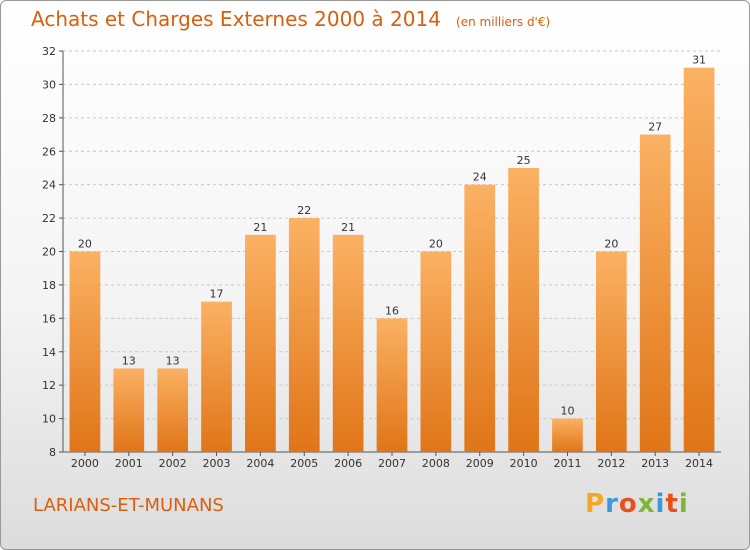 The width and height of the screenshot is (750, 550). Describe the element at coordinates (436, 463) in the screenshot. I see `x-tick-label: 2008` at that location.